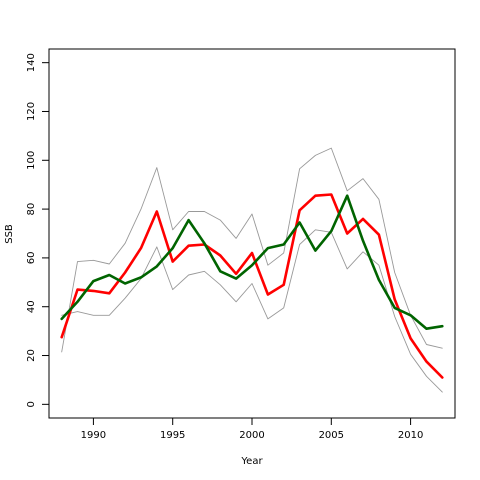 The image size is (480, 480). I want to click on x-axis-label: Year, so click(251, 461).